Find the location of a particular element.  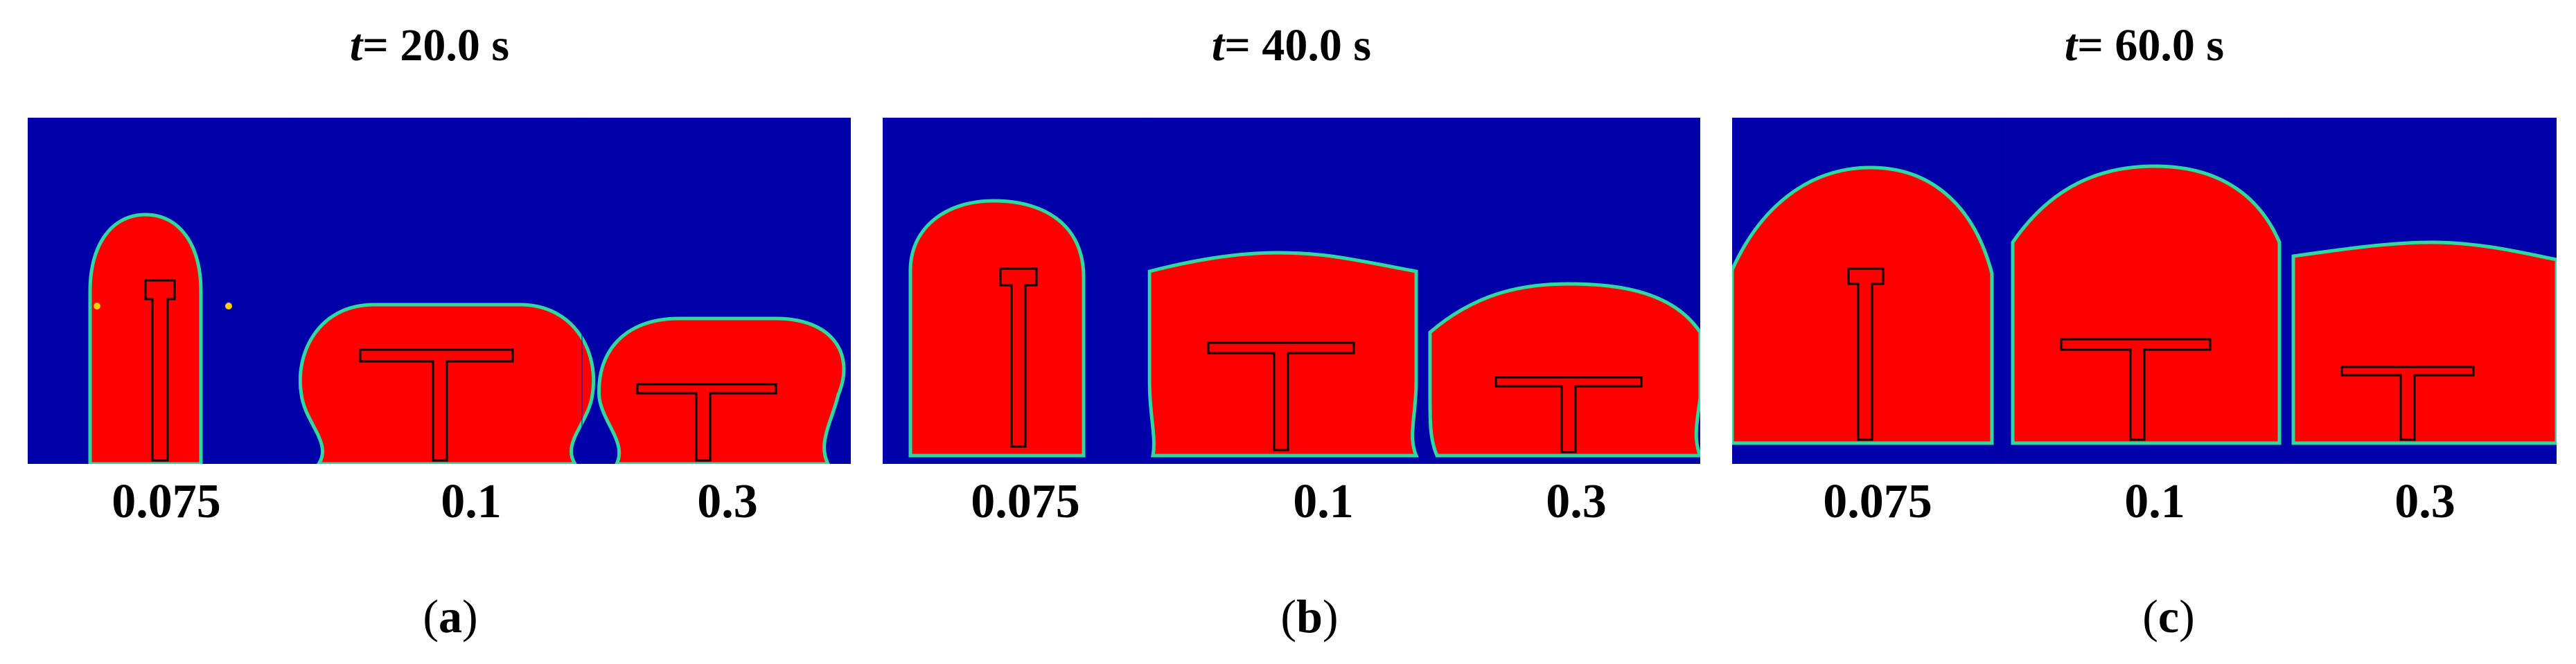

letter-a: a is located at coordinates (450, 616).